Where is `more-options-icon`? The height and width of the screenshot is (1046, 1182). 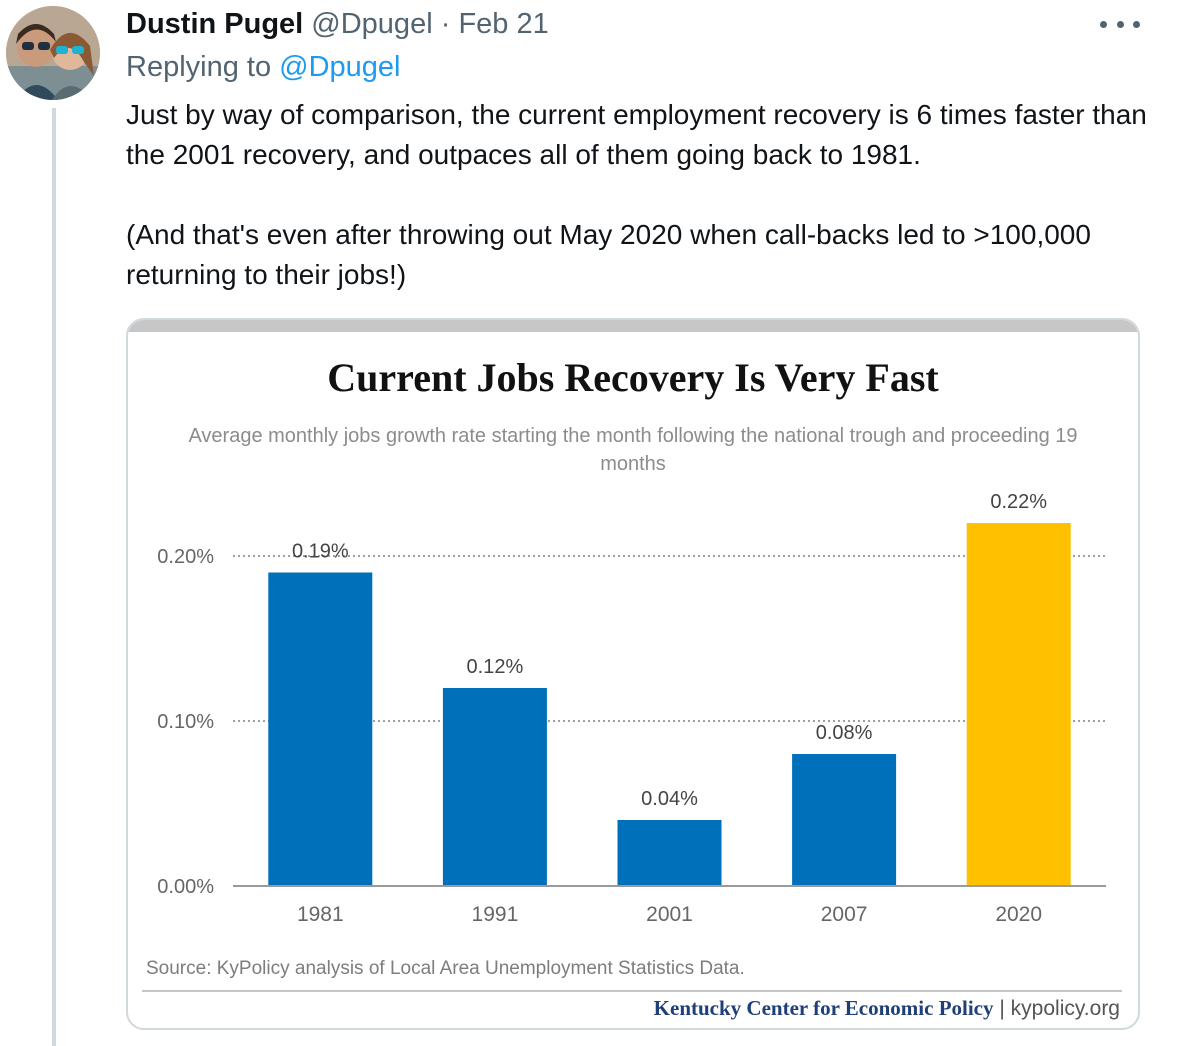
more-options-icon is located at coordinates (1120, 24).